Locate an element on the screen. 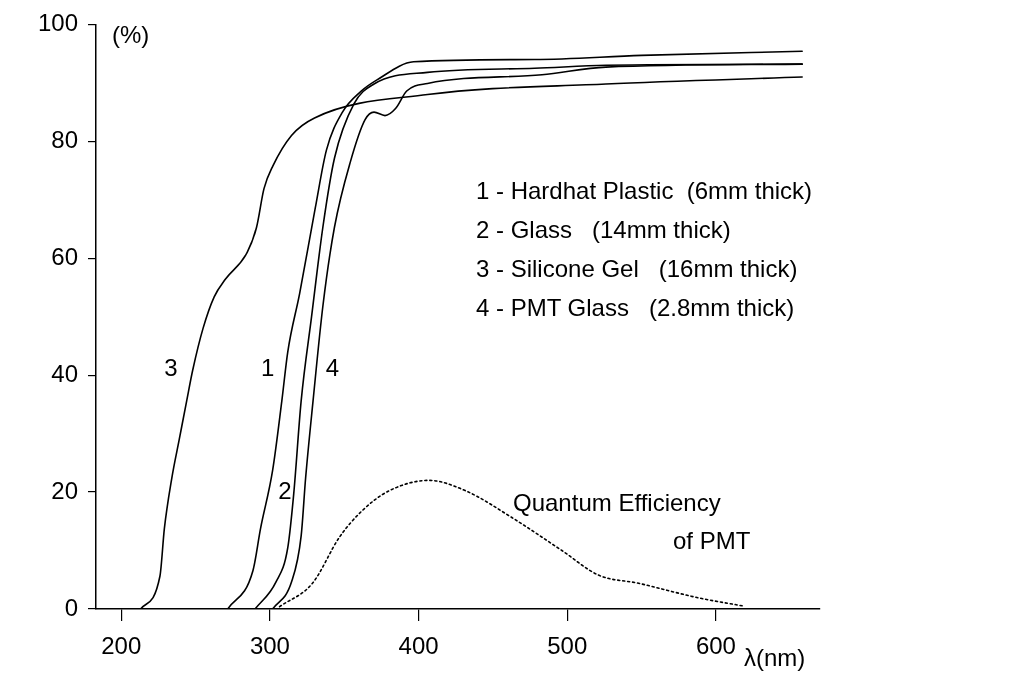 The image size is (1017, 684). y-tick-label: 40 is located at coordinates (64, 373).